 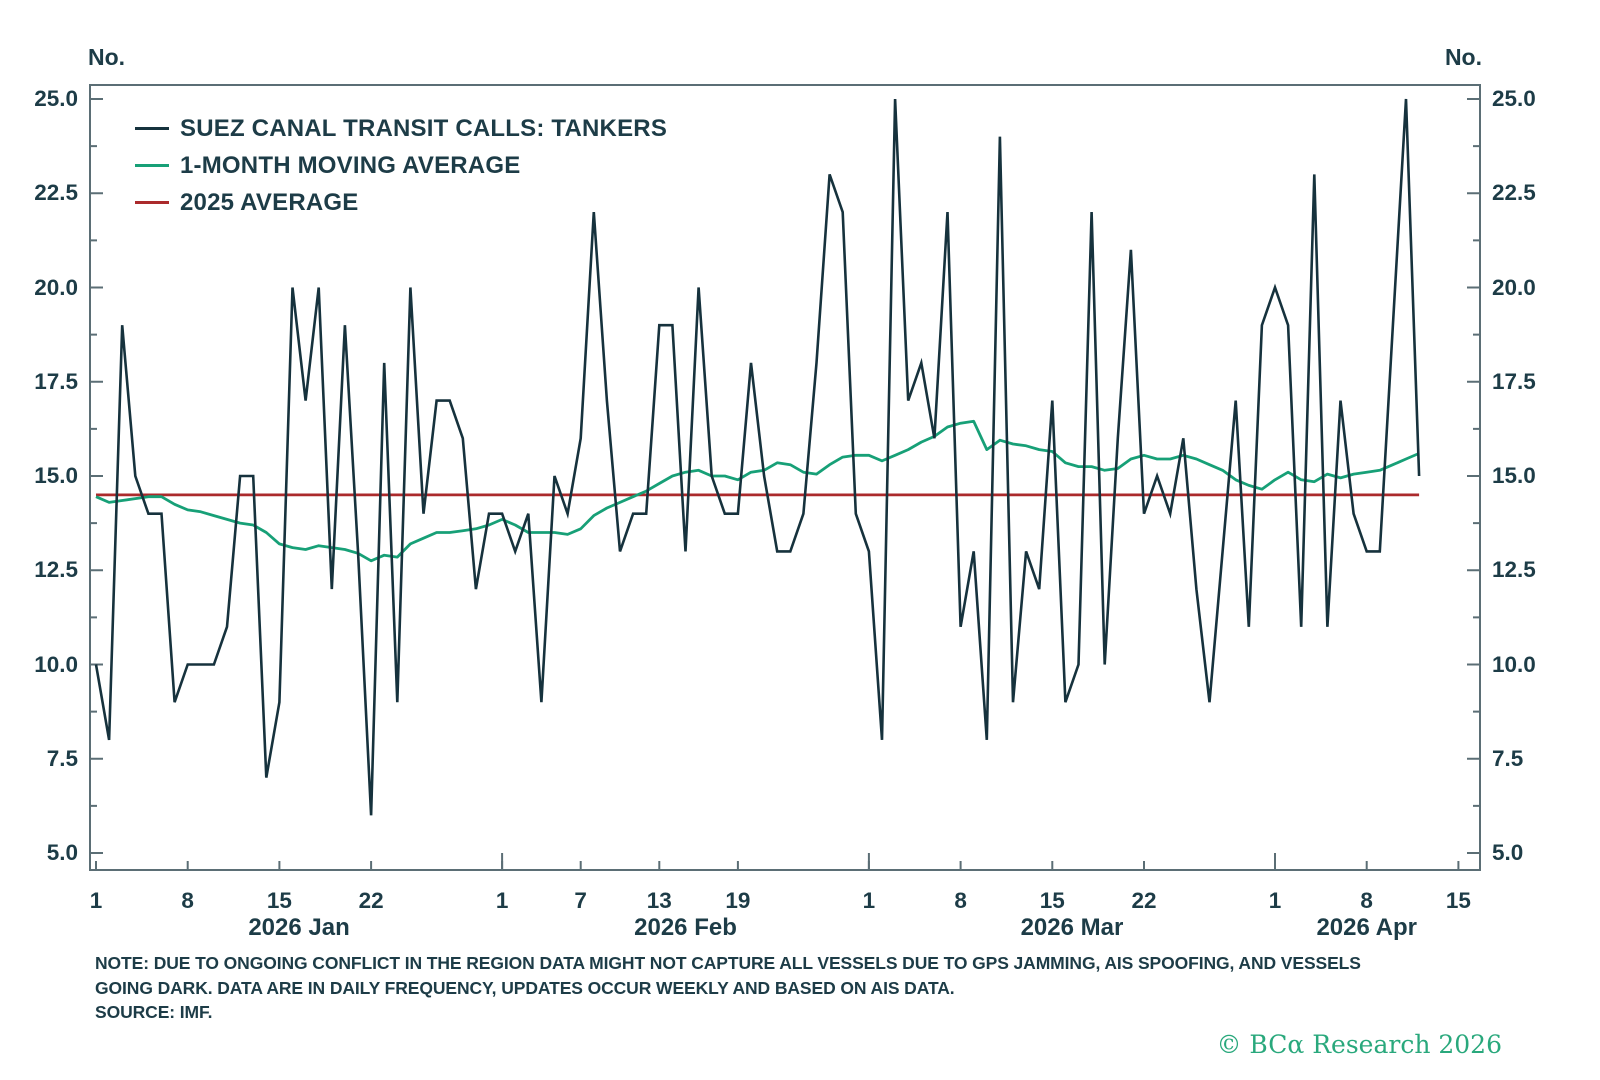 What do you see at coordinates (350, 165) in the screenshot?
I see `legend-label-moving-average: 1-MONTH MOVING AVERAGE` at bounding box center [350, 165].